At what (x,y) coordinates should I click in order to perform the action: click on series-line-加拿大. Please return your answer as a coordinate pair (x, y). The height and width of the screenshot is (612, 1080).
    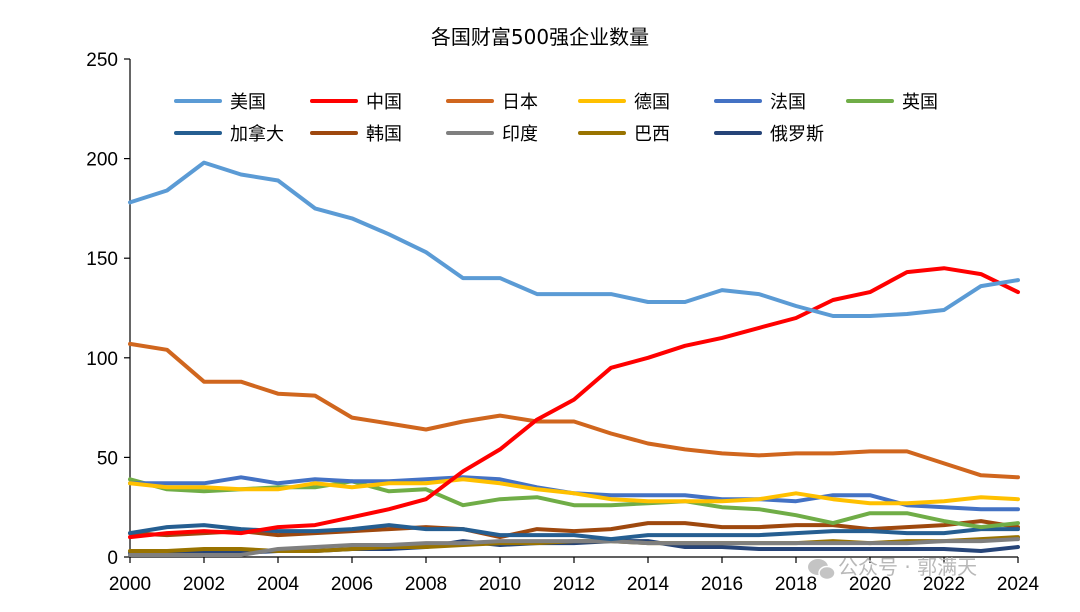
    Looking at the image, I should click on (574, 532).